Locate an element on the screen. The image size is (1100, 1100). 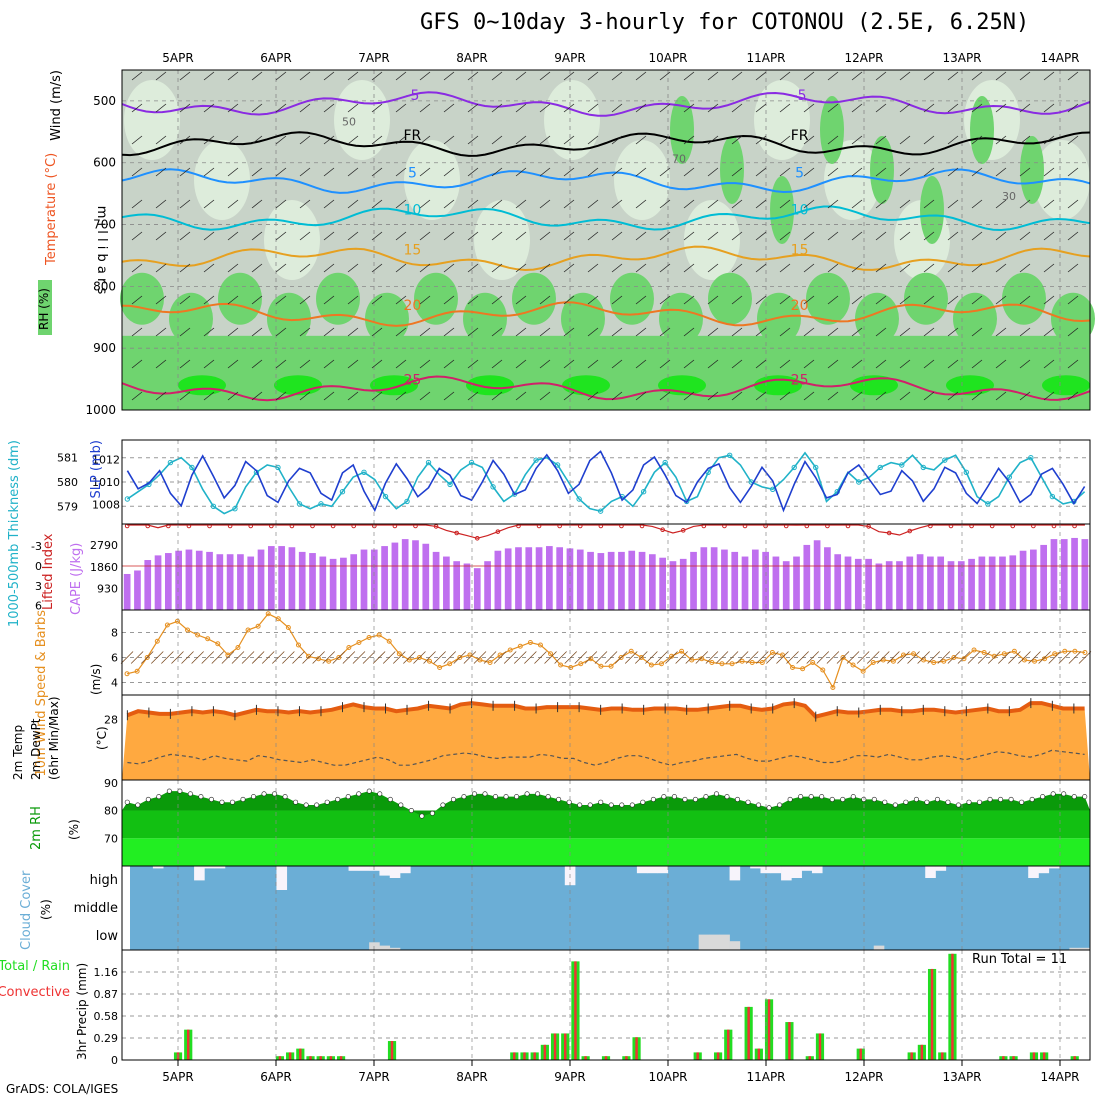
temp-axis-label: (6hr Min/Max) is located at coordinates (54, 739).